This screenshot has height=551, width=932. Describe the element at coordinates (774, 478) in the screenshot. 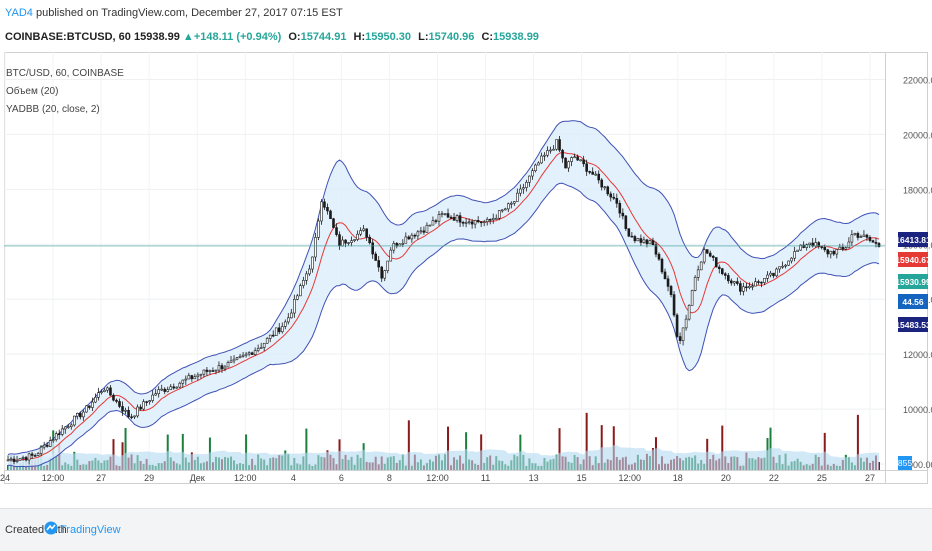

I see `x-tick-label: 22` at that location.